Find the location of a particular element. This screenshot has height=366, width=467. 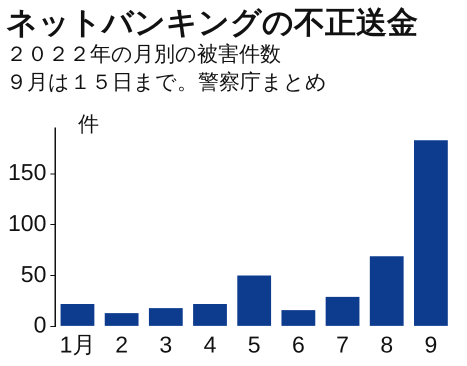

y-tick-label: 150 is located at coordinates (27, 172).